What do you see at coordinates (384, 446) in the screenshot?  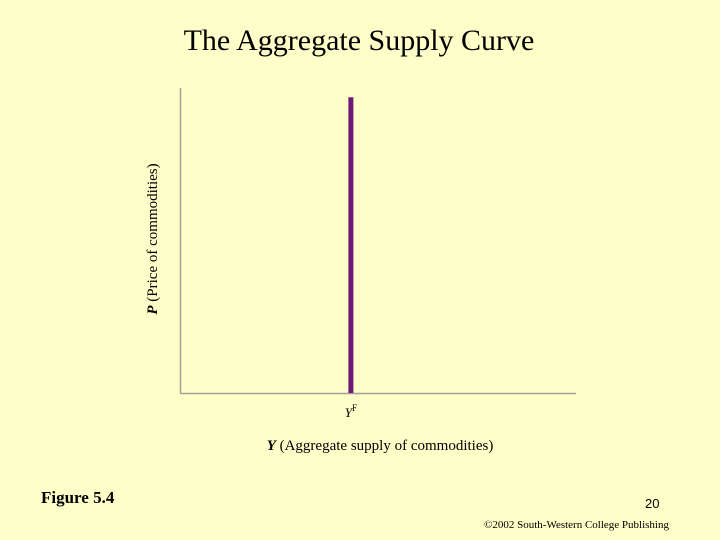 I see `x-axis-label-text: (Aggregate supply of commodities)` at bounding box center [384, 446].